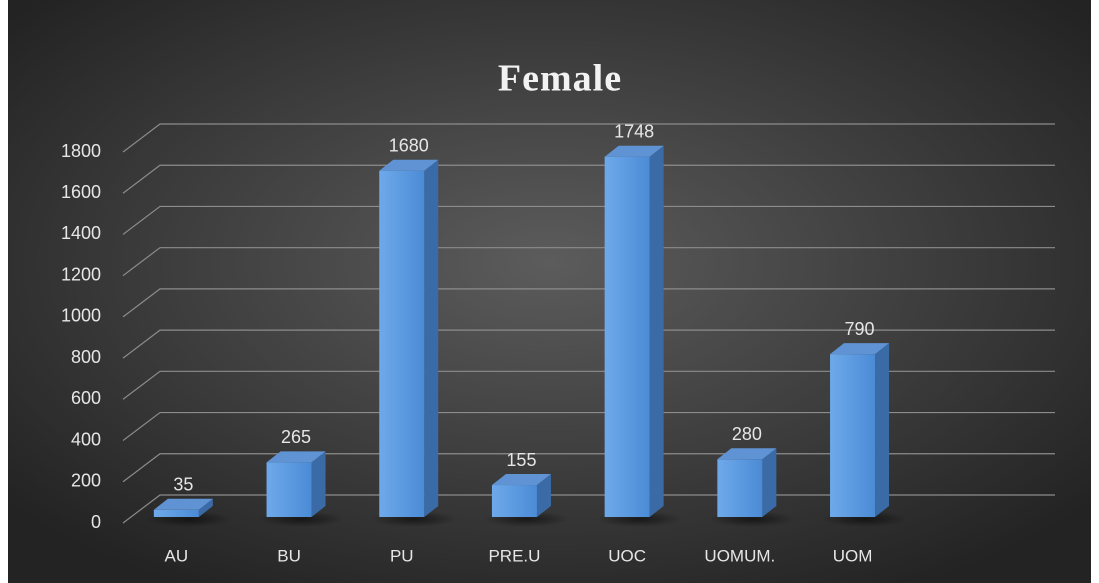  I want to click on y-tick-label: 1400, so click(81, 233).